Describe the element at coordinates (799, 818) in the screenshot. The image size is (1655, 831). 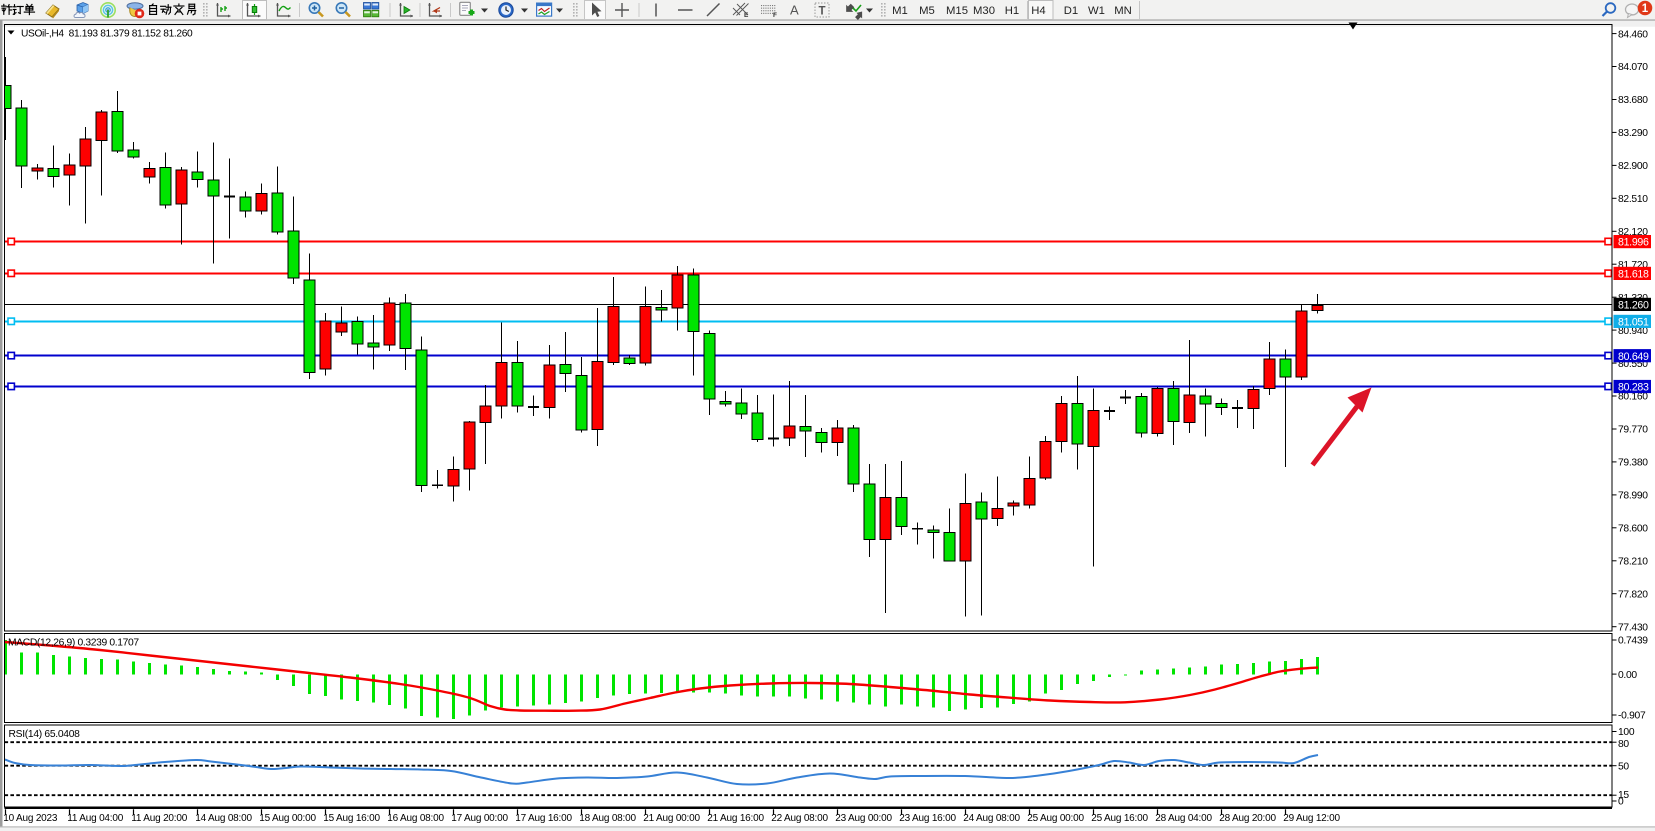
I see `svg-text: 22 Aug 08:00` at that location.